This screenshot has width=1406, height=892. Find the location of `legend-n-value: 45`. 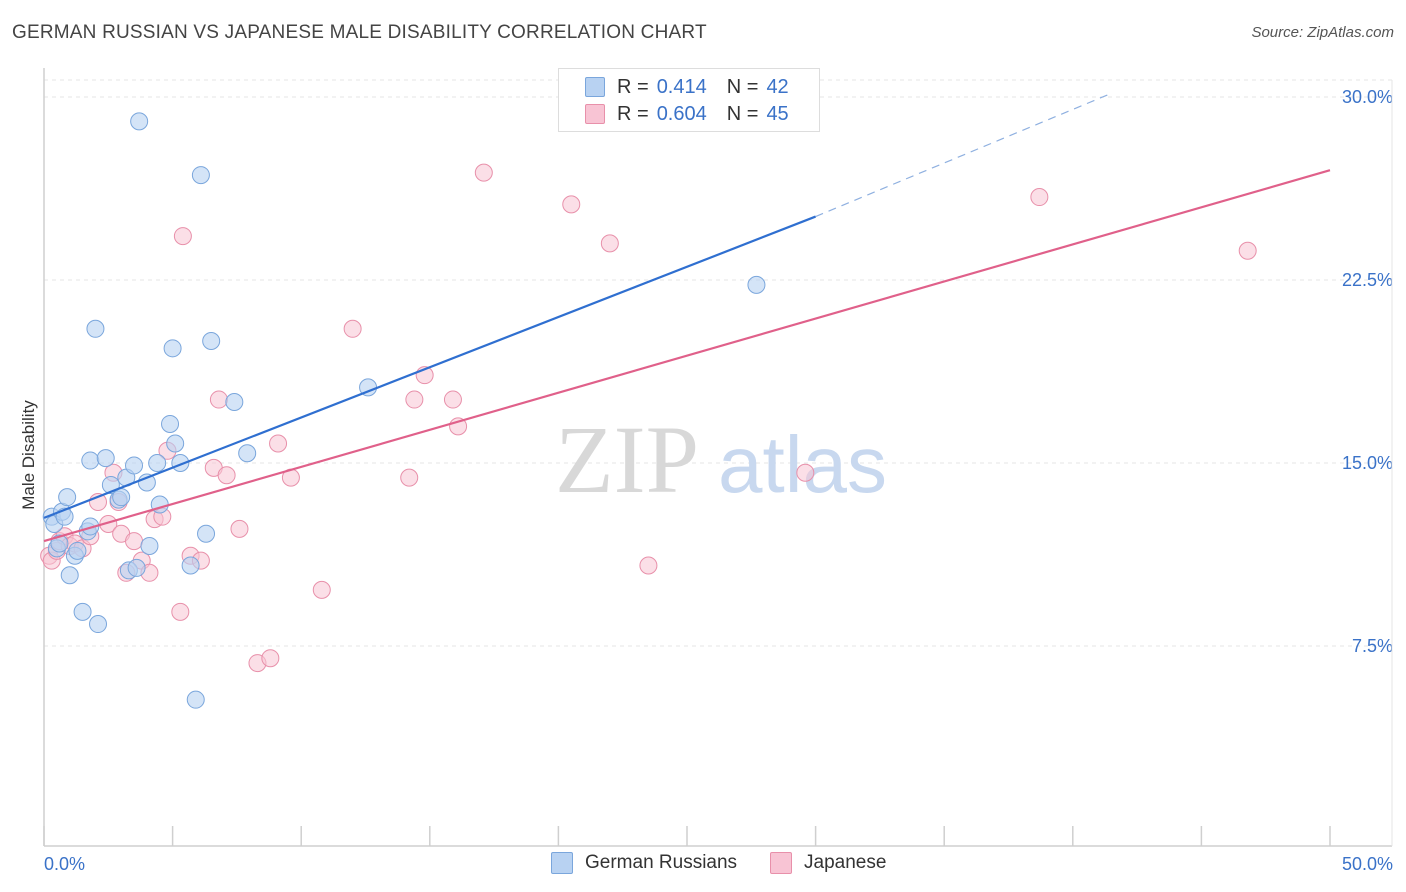

legend-n-value: 45 is located at coordinates (777, 113).